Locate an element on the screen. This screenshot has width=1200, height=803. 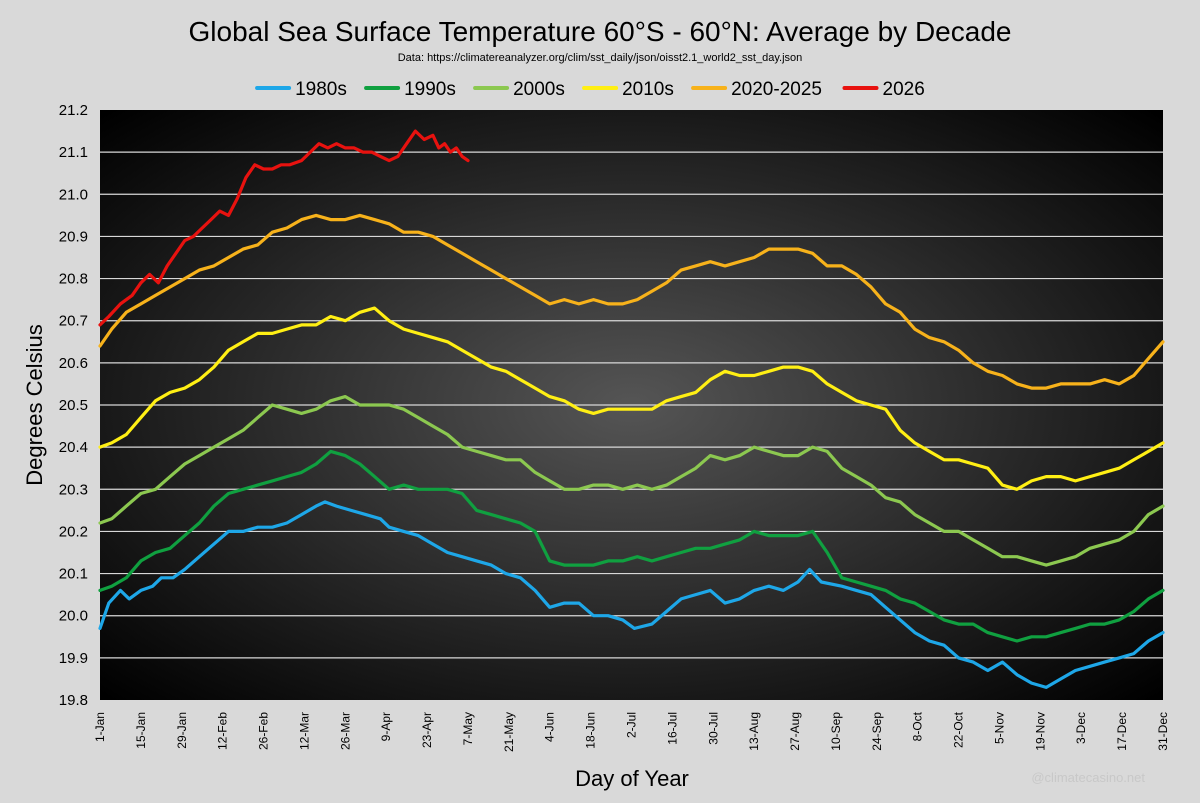
x-tick-label: 5-Nov is located at coordinates (999, 728).